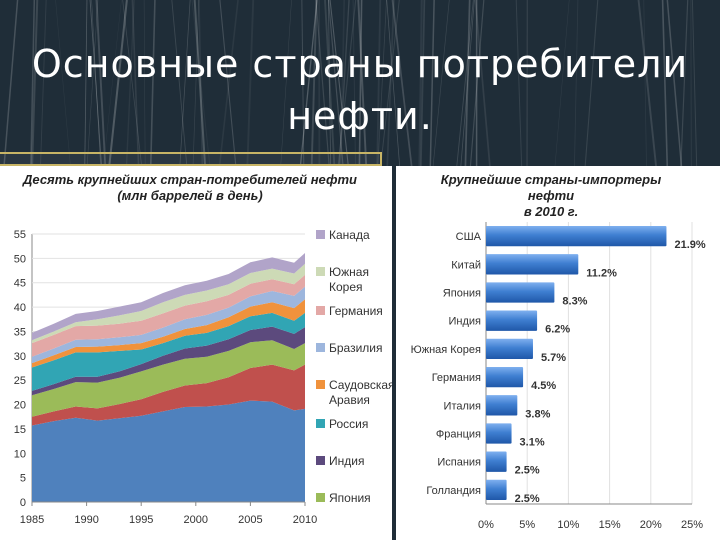  I want to click on y-tick-label: 30, so click(20, 357).